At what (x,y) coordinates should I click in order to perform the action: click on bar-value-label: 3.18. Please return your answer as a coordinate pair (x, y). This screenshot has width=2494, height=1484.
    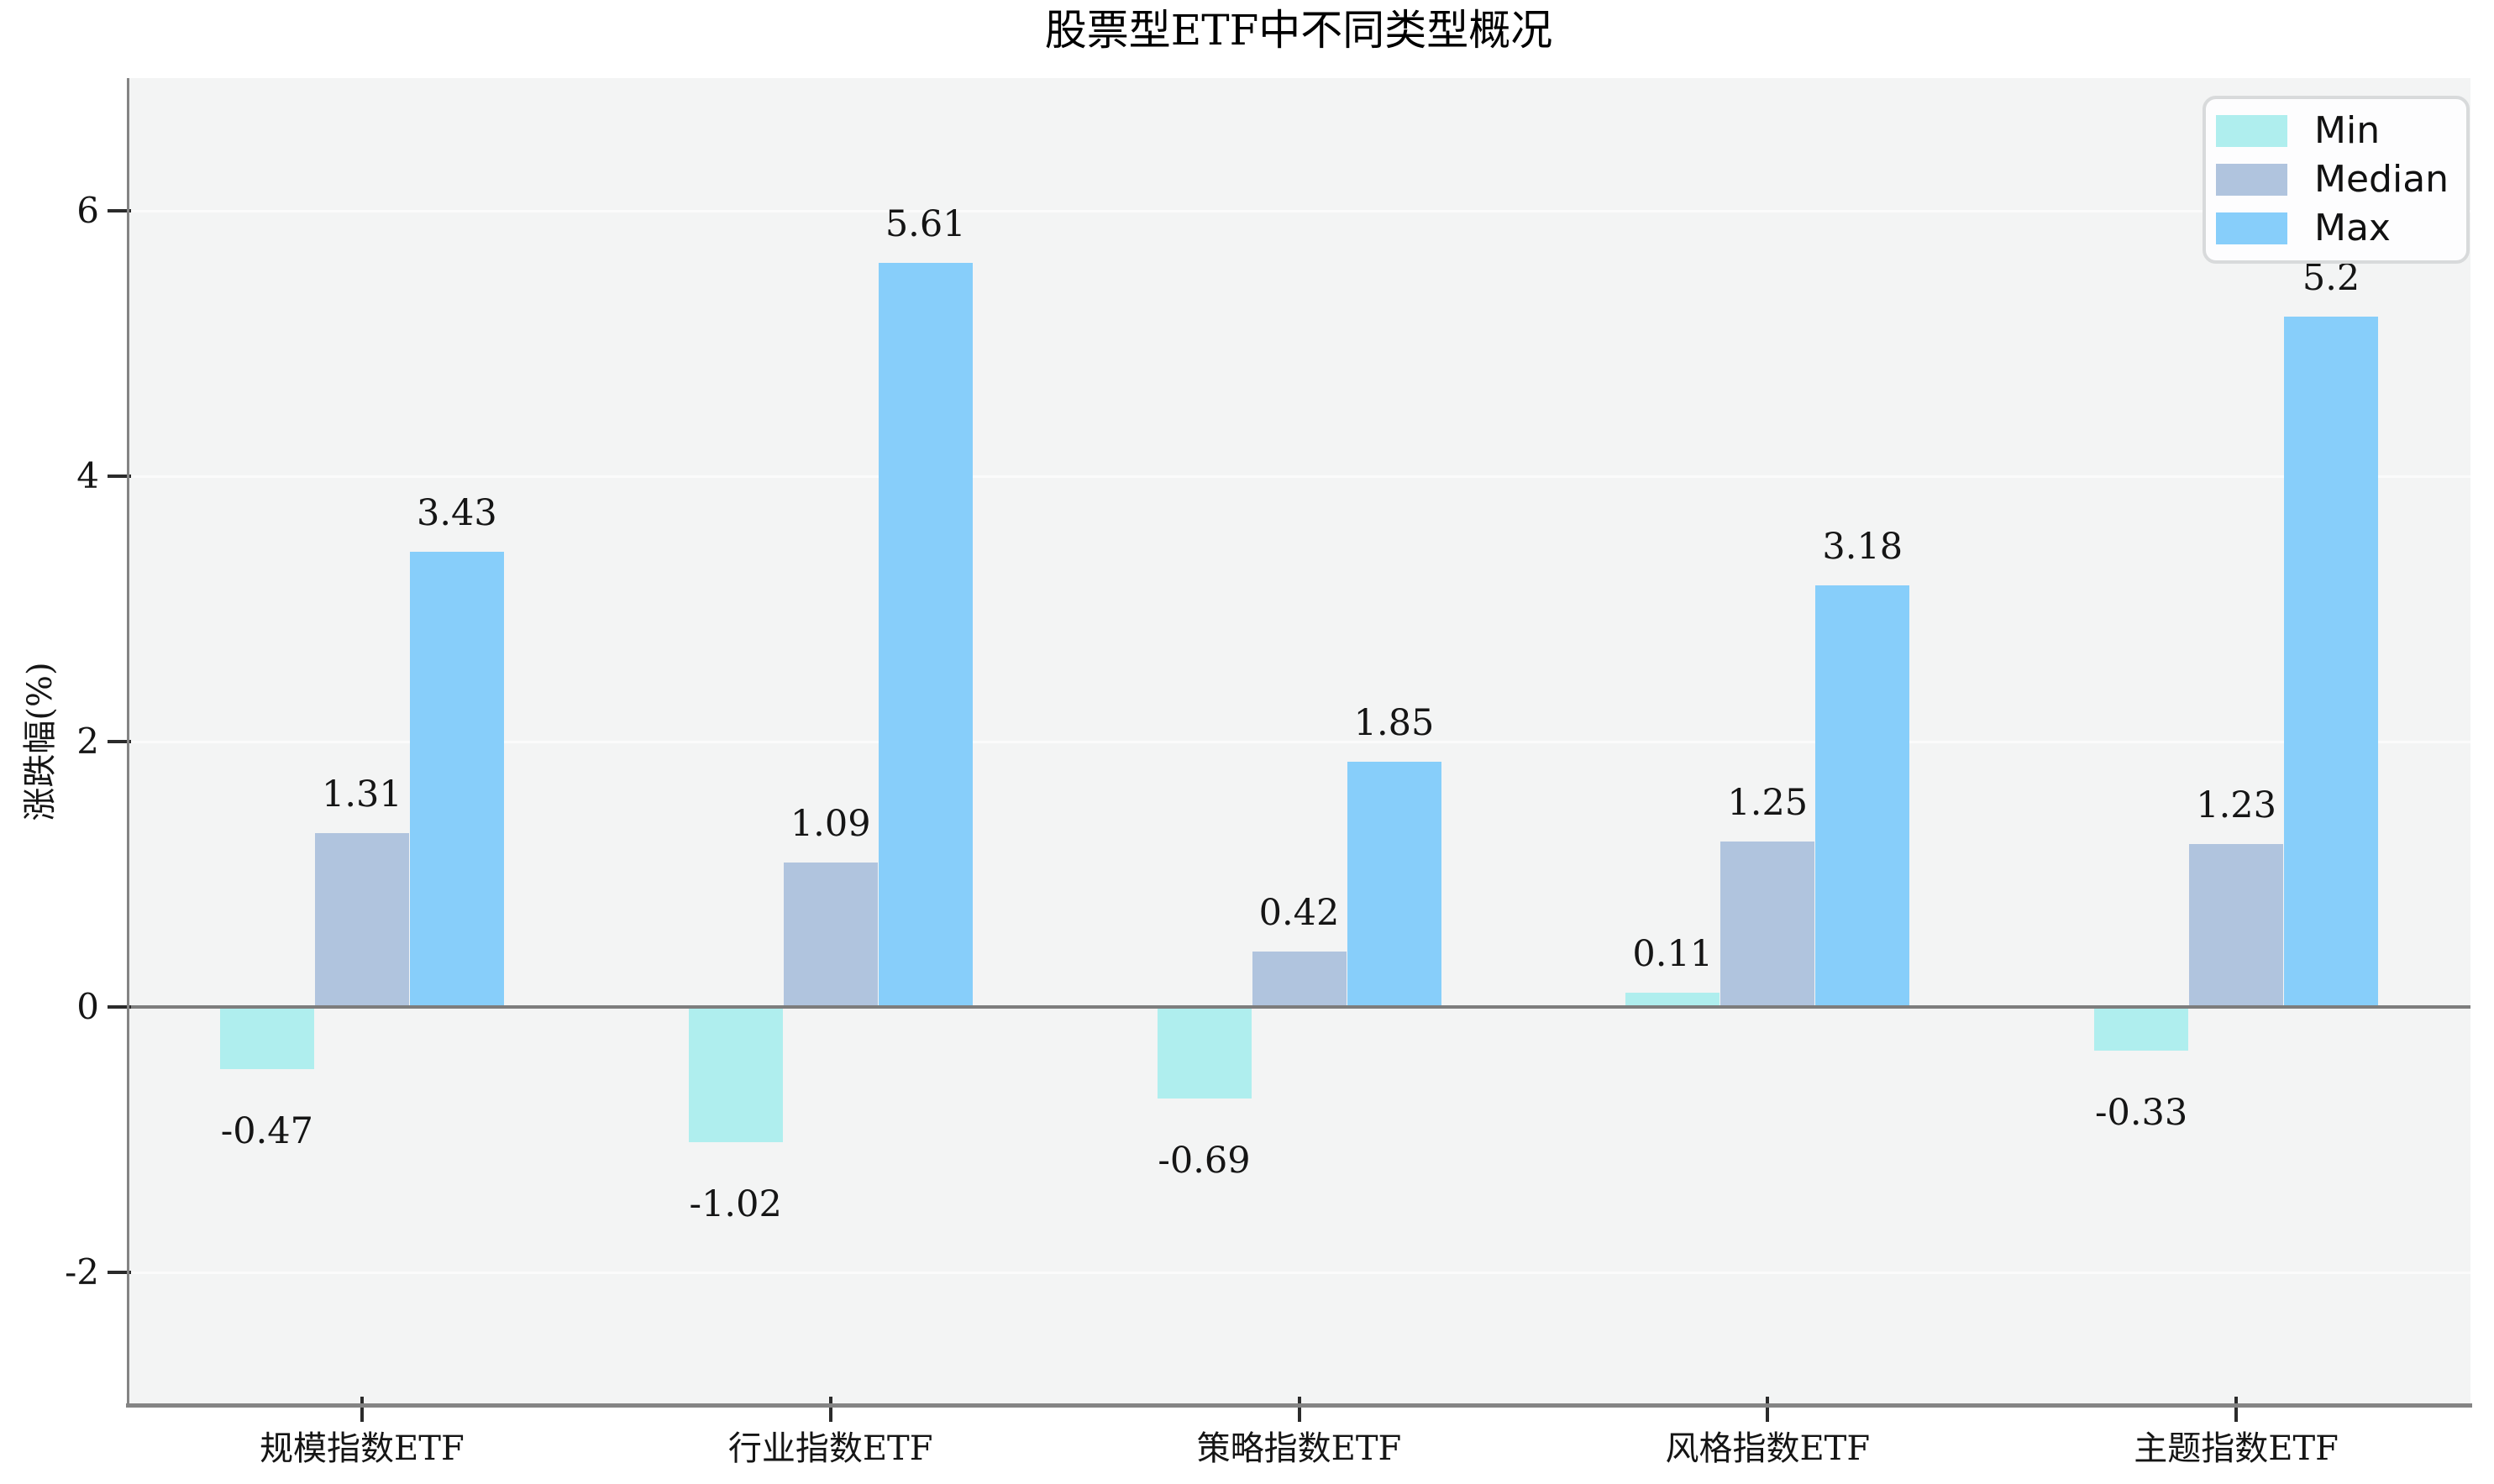
    Looking at the image, I should click on (1862, 547).